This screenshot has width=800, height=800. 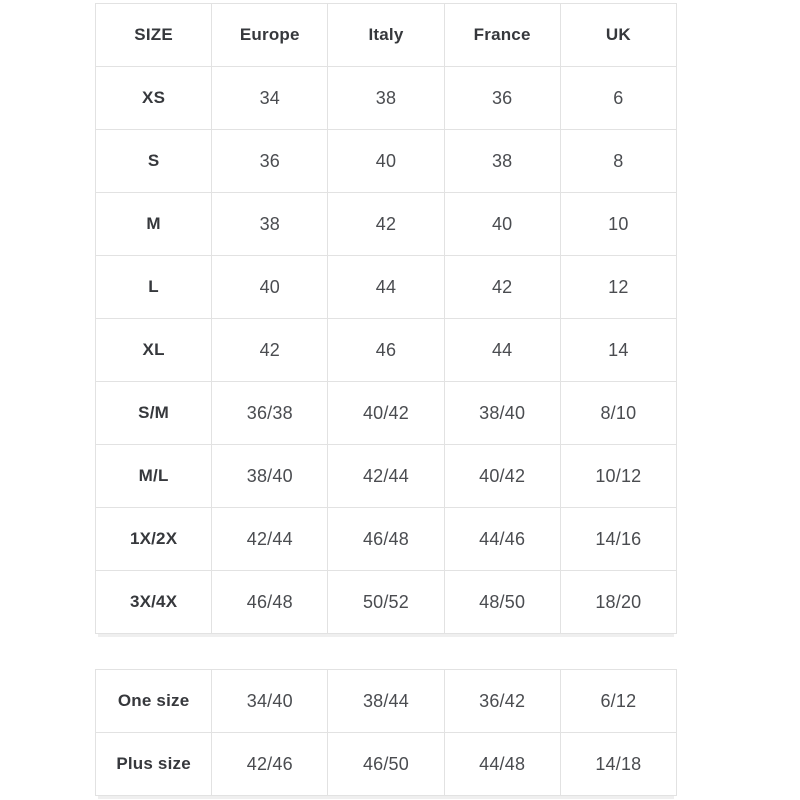 I want to click on table-row: S 36 40 38 8, so click(x=386, y=161).